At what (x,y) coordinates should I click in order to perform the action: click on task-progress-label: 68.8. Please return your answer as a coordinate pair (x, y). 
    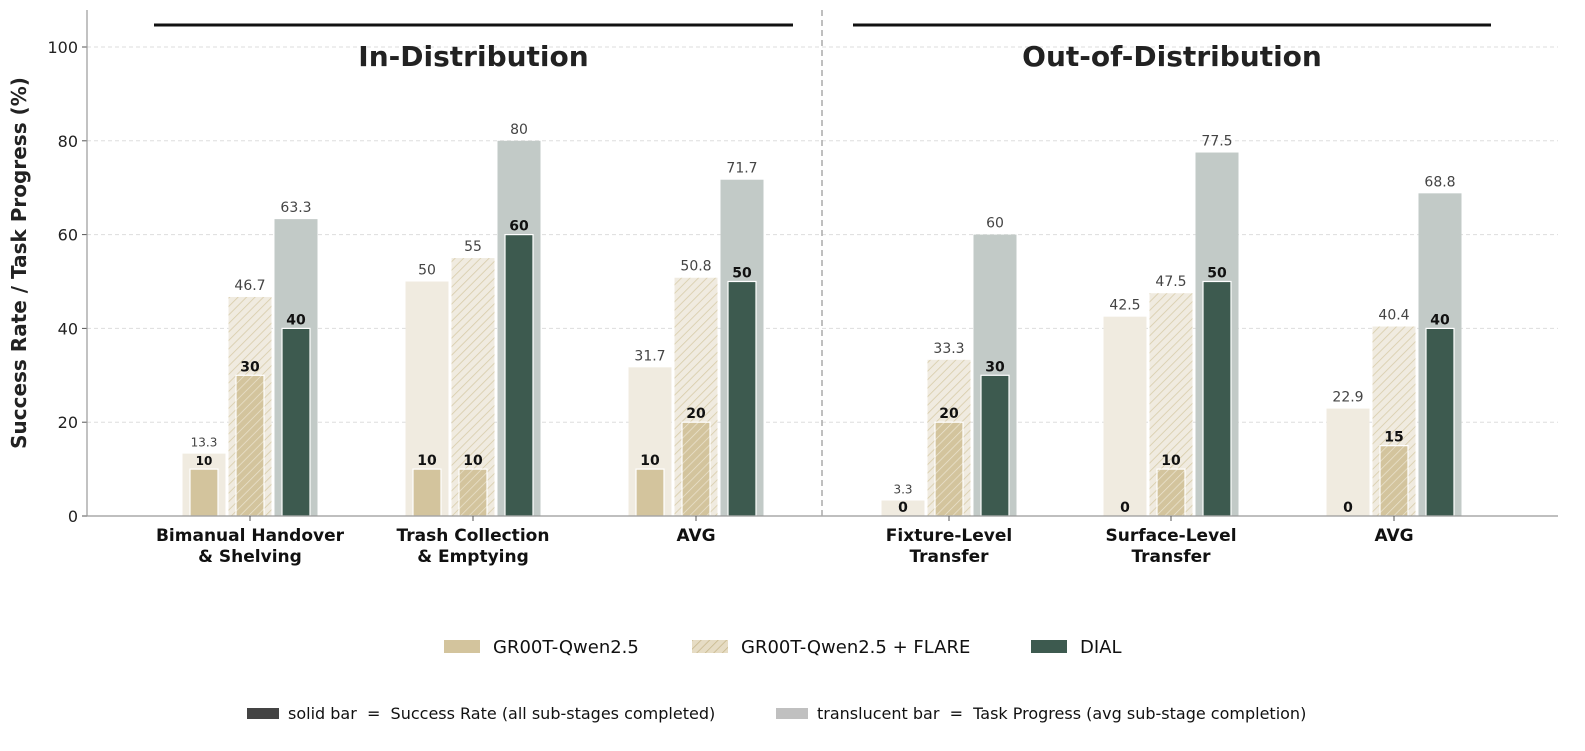
    Looking at the image, I should click on (1439, 182).